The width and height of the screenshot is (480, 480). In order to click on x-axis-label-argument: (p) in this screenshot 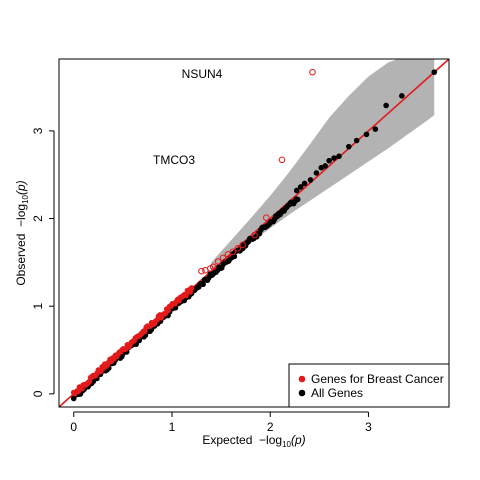, I will do `click(298, 440)`.